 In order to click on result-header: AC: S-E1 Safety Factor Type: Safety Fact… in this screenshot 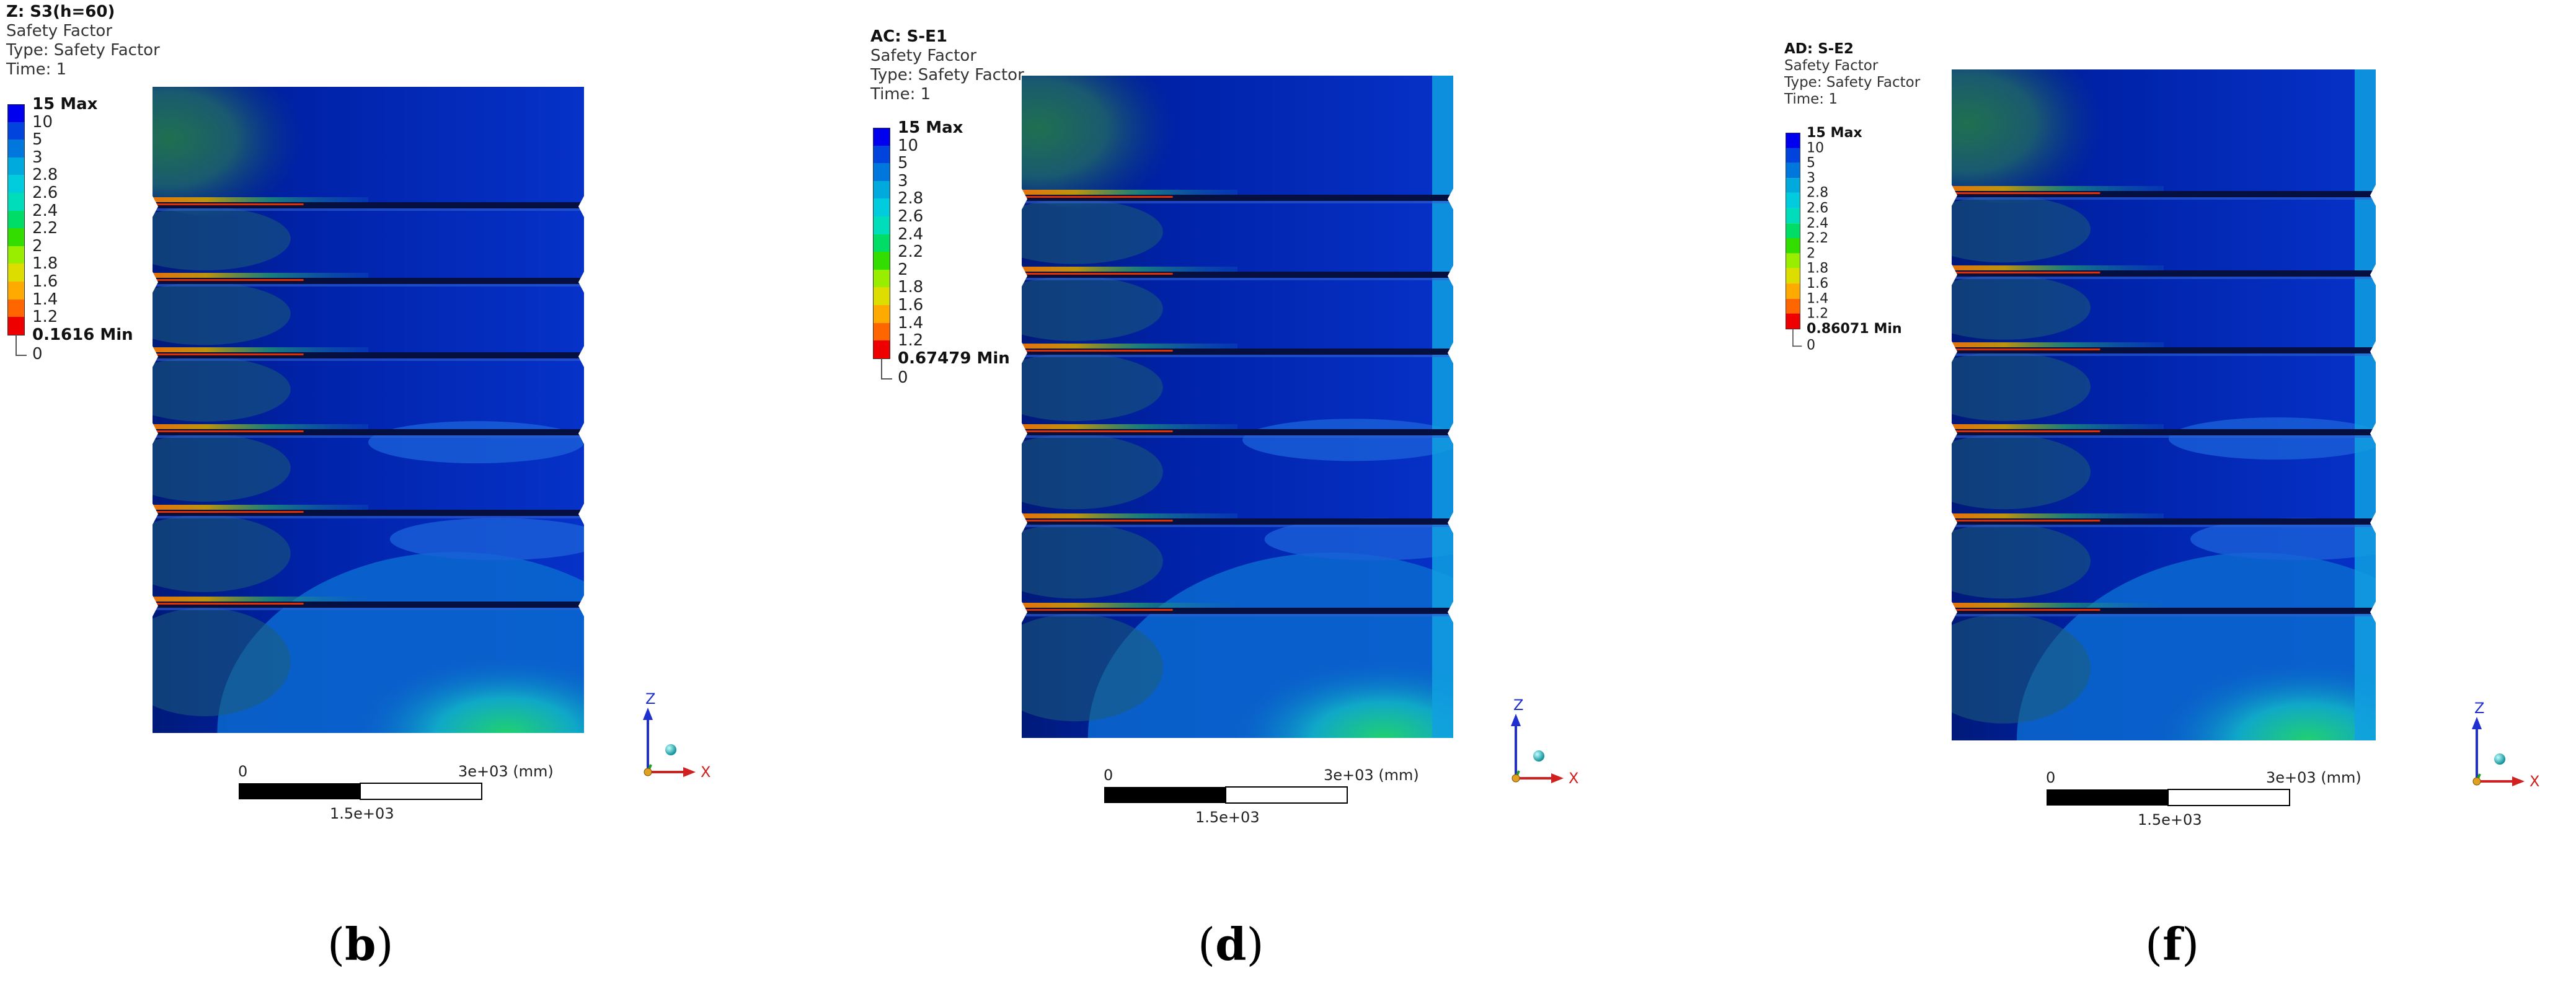, I will do `click(947, 65)`.